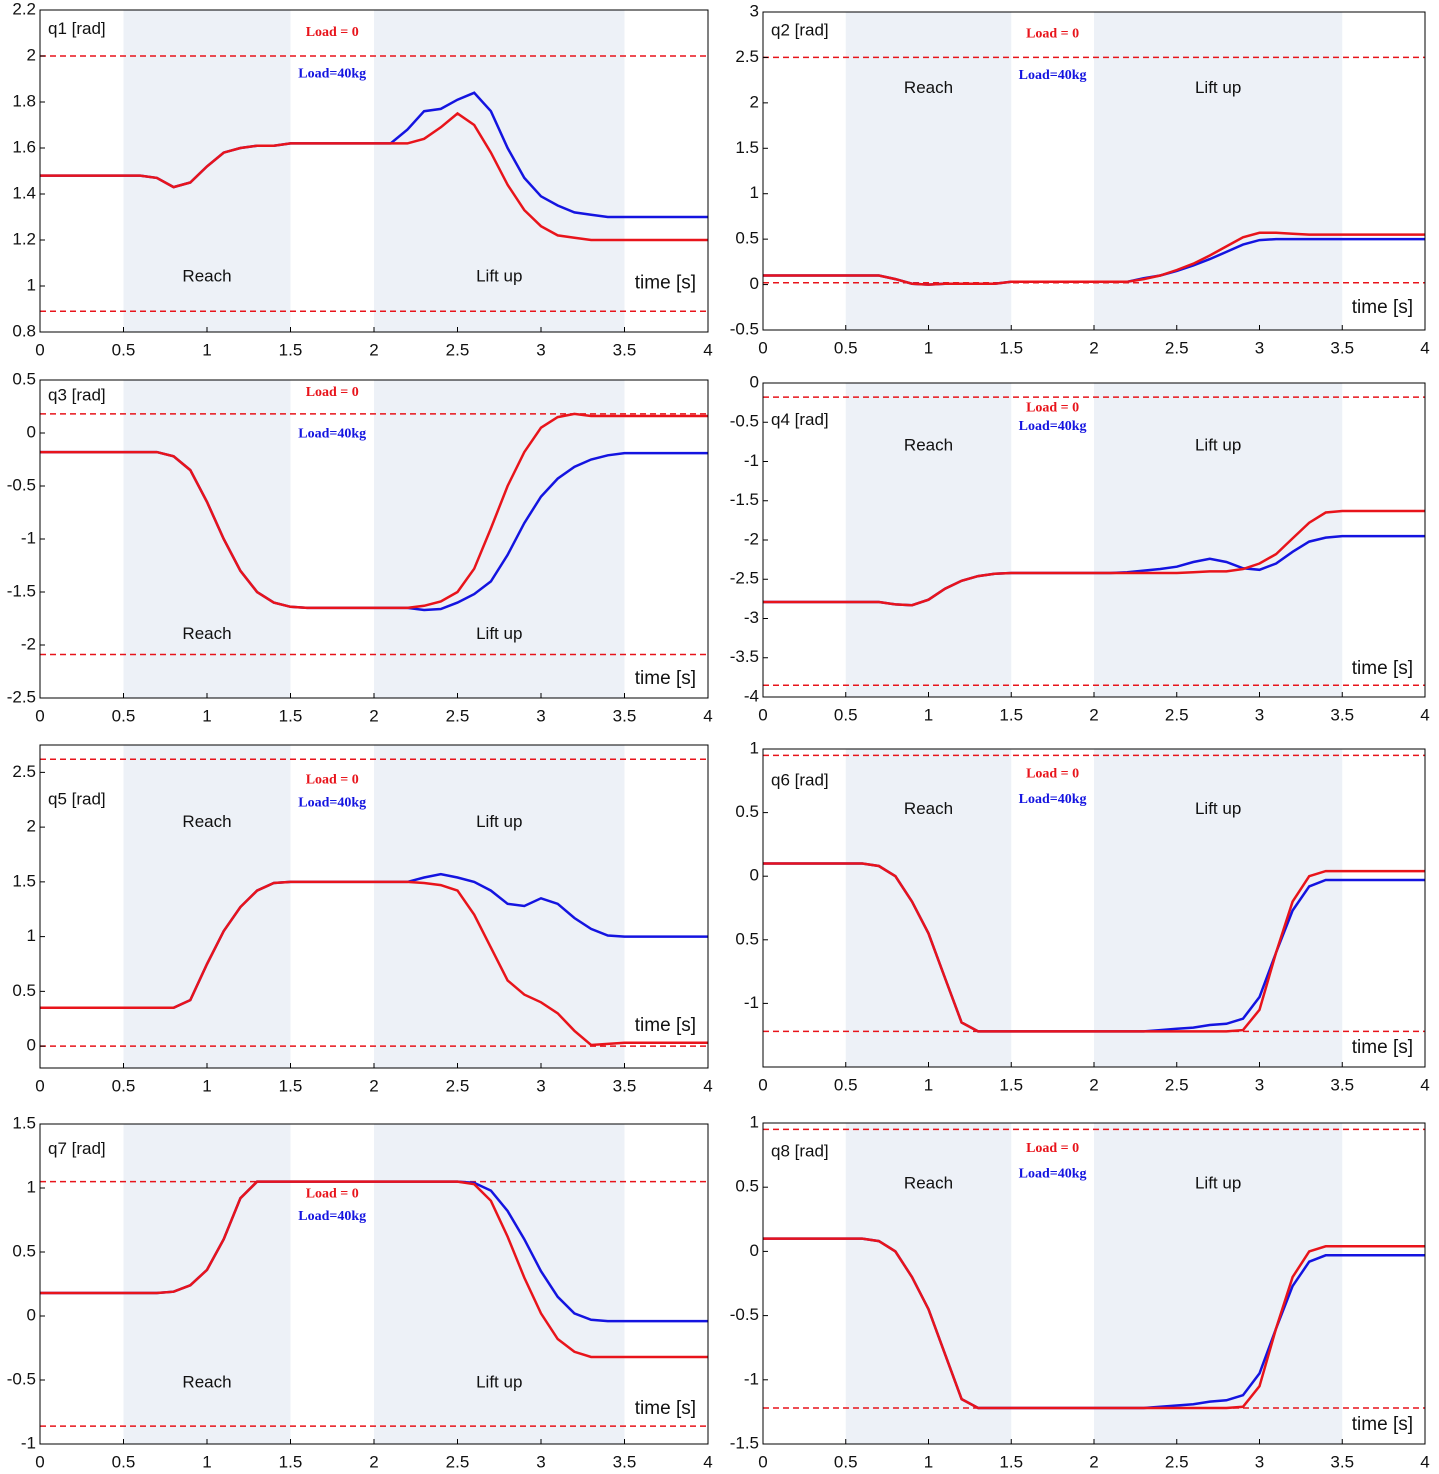 This screenshot has width=1439, height=1474. Describe the element at coordinates (800, 30) in the screenshot. I see `panel-title: q2 [rad]` at that location.